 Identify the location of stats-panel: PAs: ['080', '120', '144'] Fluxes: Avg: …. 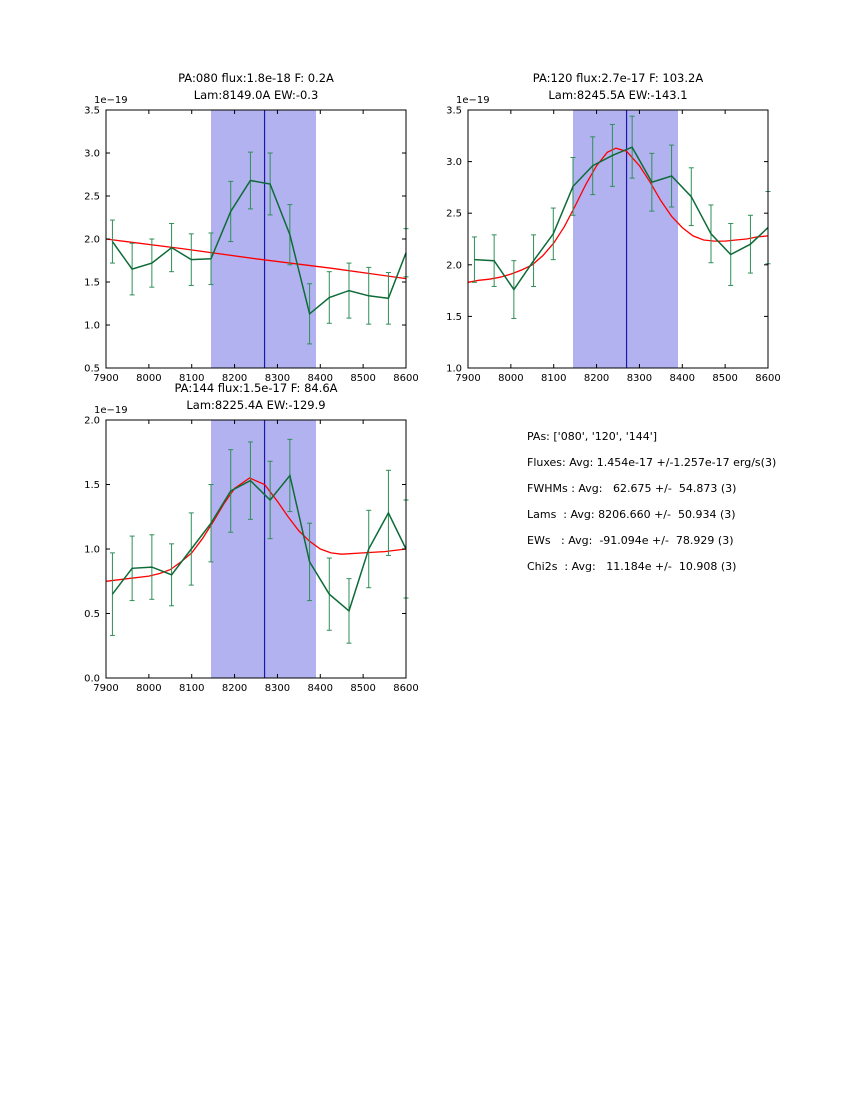
(651, 502).